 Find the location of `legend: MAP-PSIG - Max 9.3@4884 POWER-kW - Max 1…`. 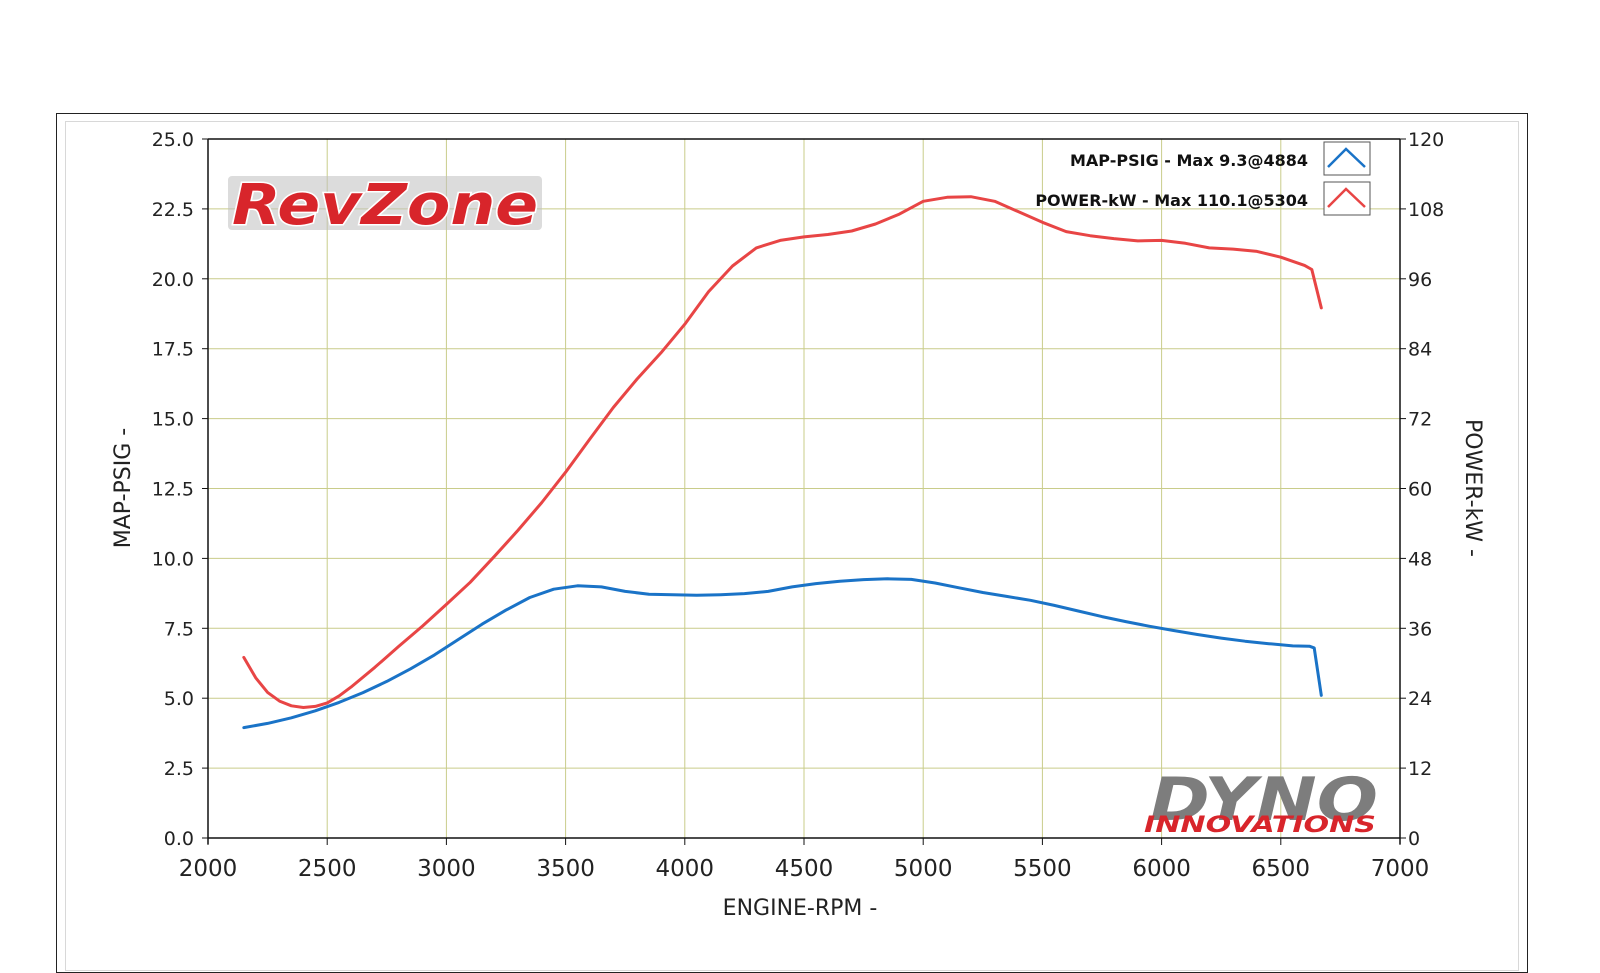

legend: MAP-PSIG - Max 9.3@4884 POWER-kW - Max 1… is located at coordinates (1203, 178).